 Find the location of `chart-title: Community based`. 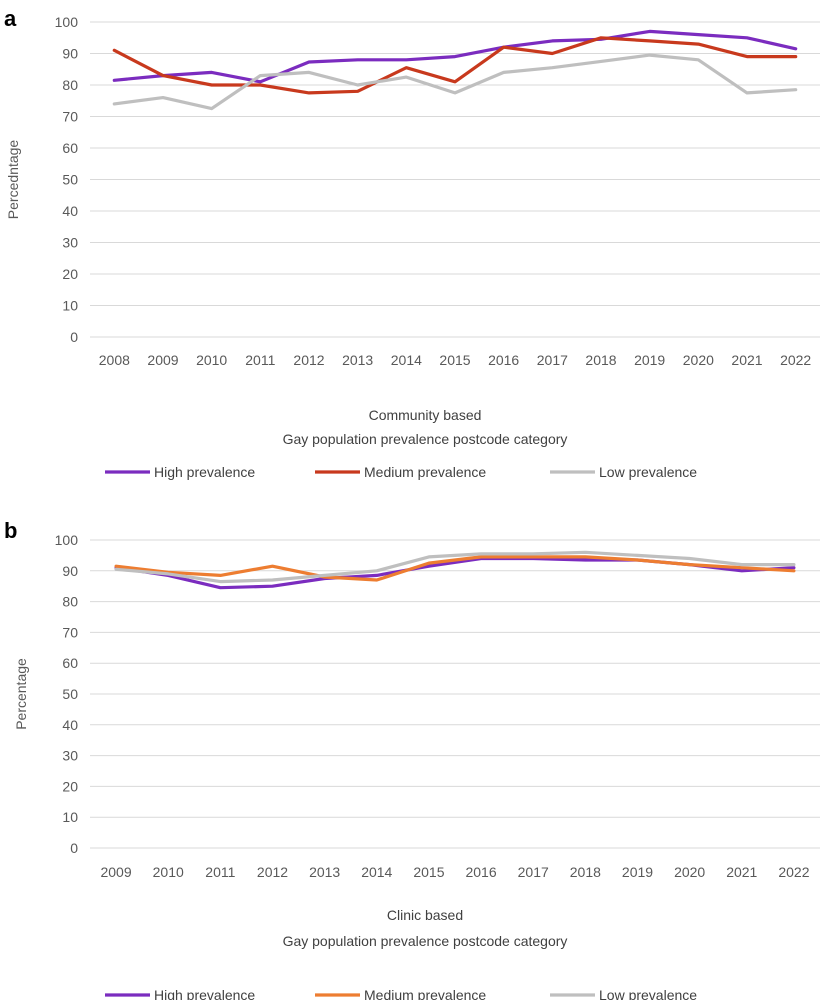

chart-title: Community based is located at coordinates (425, 415).